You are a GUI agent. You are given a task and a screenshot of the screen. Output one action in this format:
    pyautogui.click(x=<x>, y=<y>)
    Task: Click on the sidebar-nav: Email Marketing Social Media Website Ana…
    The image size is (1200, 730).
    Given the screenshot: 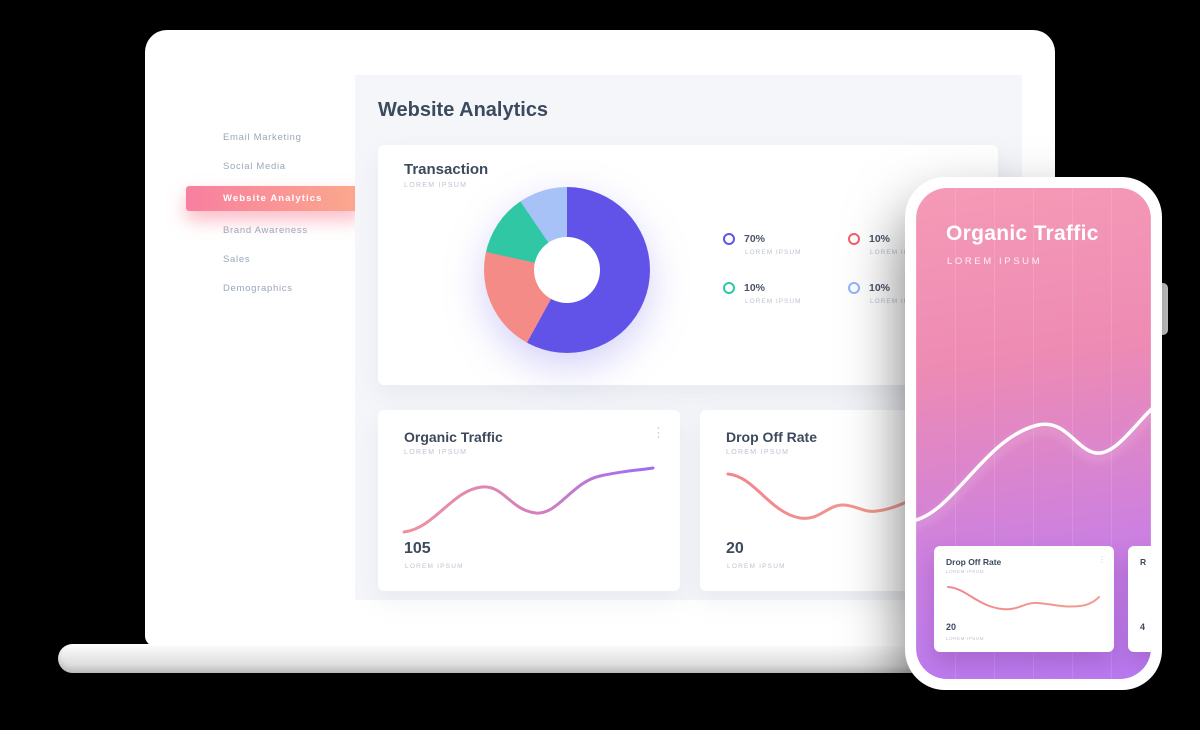 What is the action you would take?
    pyautogui.click(x=268, y=213)
    